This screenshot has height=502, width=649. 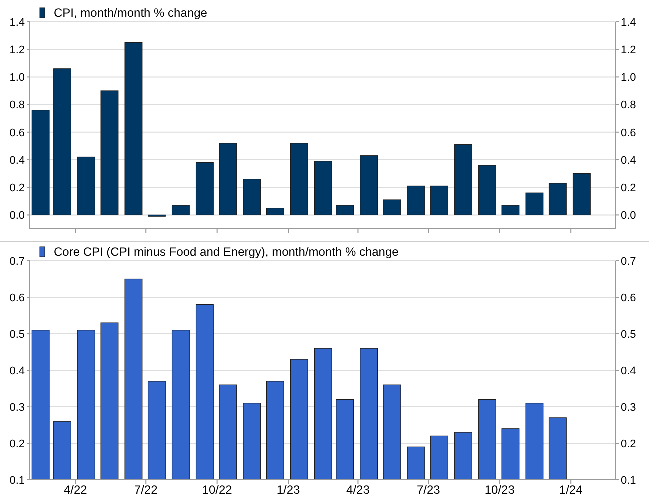 What do you see at coordinates (17, 22) in the screenshot?
I see `y-tick-label: 1.4` at bounding box center [17, 22].